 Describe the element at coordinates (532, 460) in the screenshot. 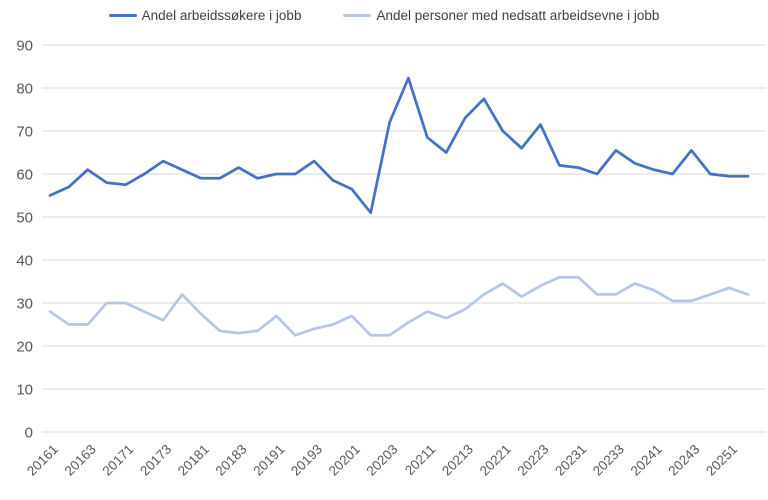

I see `x-axis-tick-label: 20223` at that location.